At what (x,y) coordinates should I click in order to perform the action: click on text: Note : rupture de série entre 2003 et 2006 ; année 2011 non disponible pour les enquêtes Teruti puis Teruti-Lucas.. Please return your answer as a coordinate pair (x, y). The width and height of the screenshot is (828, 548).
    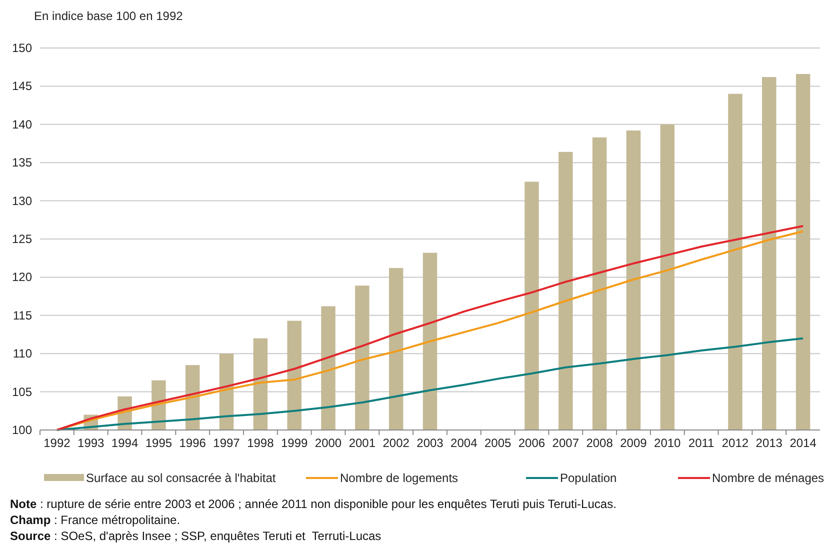
    Looking at the image, I should click on (313, 504).